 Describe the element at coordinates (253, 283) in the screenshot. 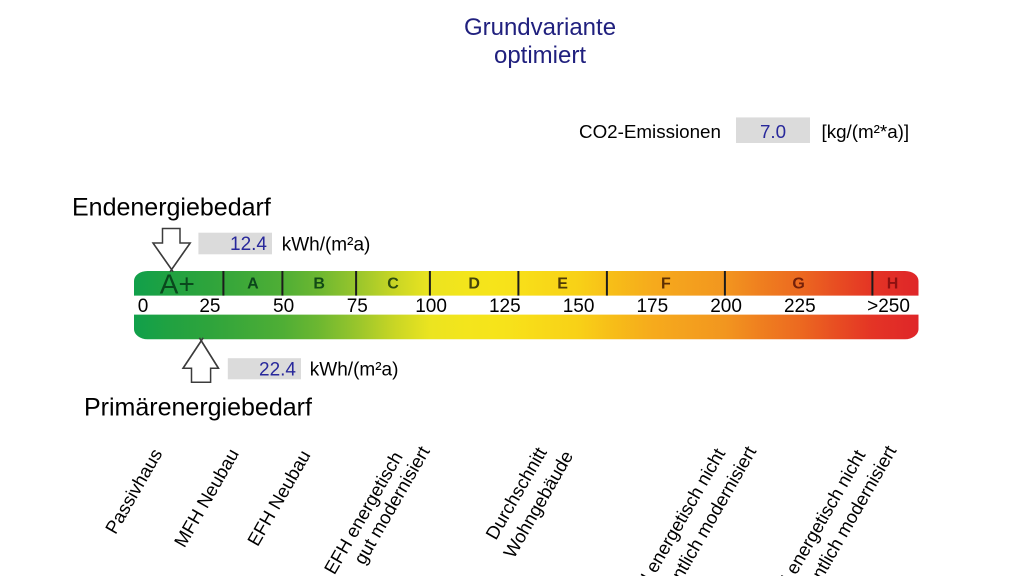

I see `svg-text: A` at that location.